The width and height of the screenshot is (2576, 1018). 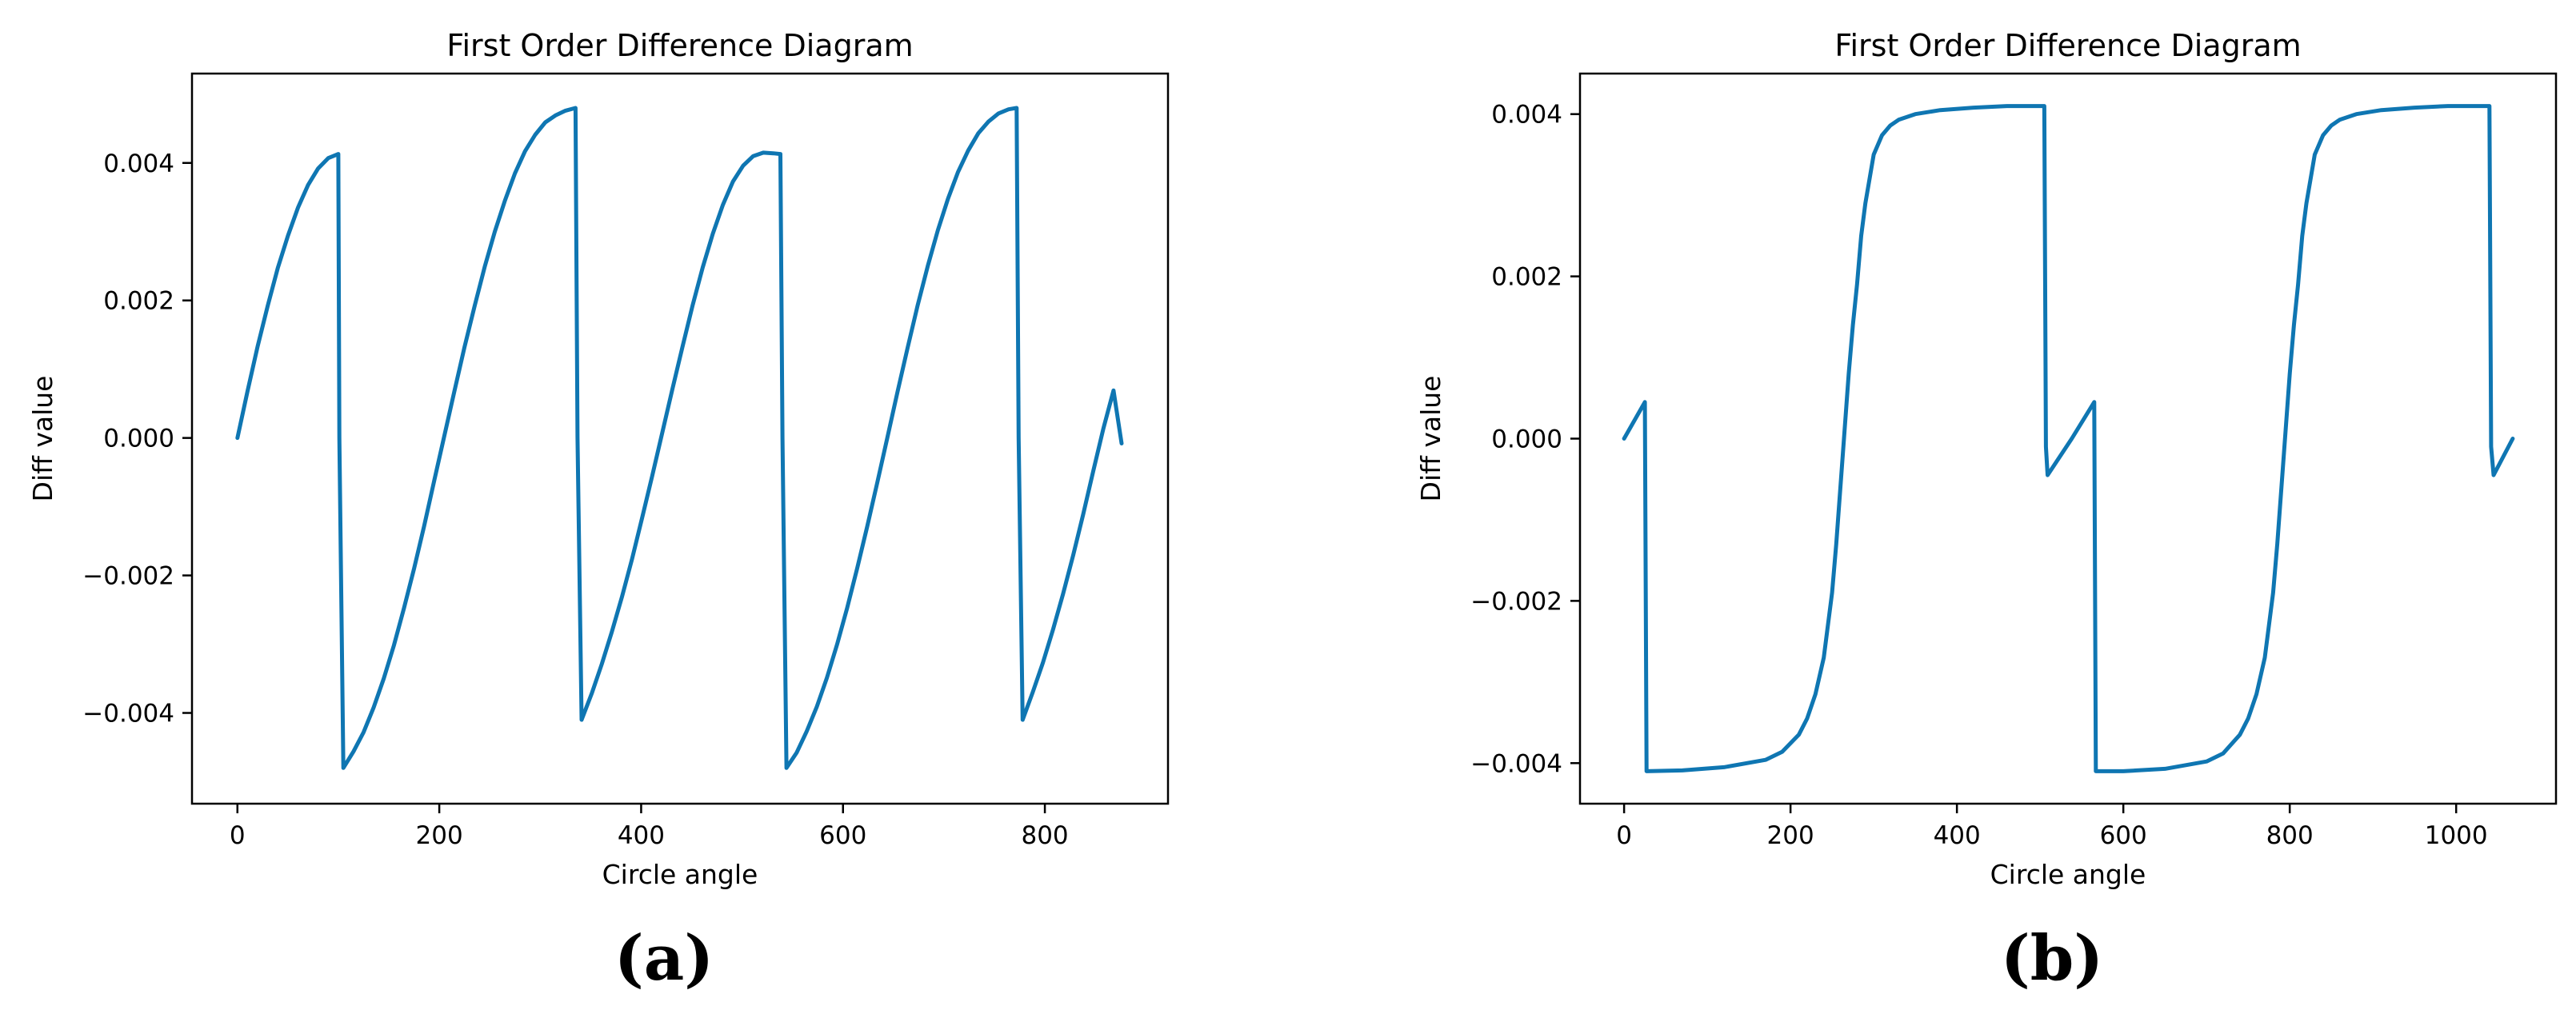 What do you see at coordinates (2456, 835) in the screenshot?
I see `x-tick-label: 1000` at bounding box center [2456, 835].